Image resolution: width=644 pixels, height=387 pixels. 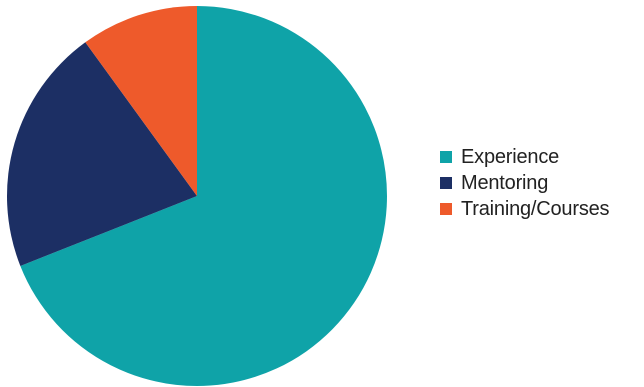 What do you see at coordinates (510, 156) in the screenshot?
I see `legend-label-experience: Experience` at bounding box center [510, 156].